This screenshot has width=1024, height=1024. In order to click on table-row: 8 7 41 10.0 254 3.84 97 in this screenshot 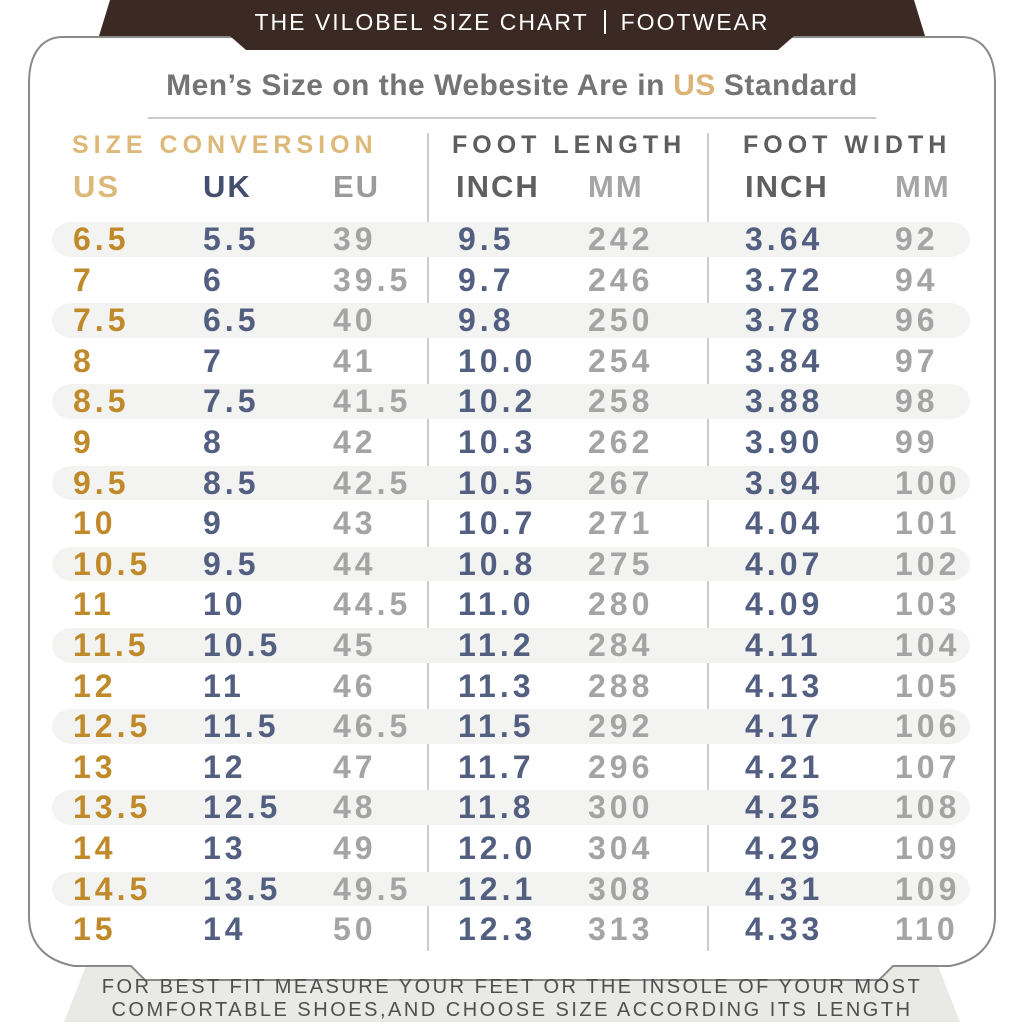, I will do `click(511, 361)`.